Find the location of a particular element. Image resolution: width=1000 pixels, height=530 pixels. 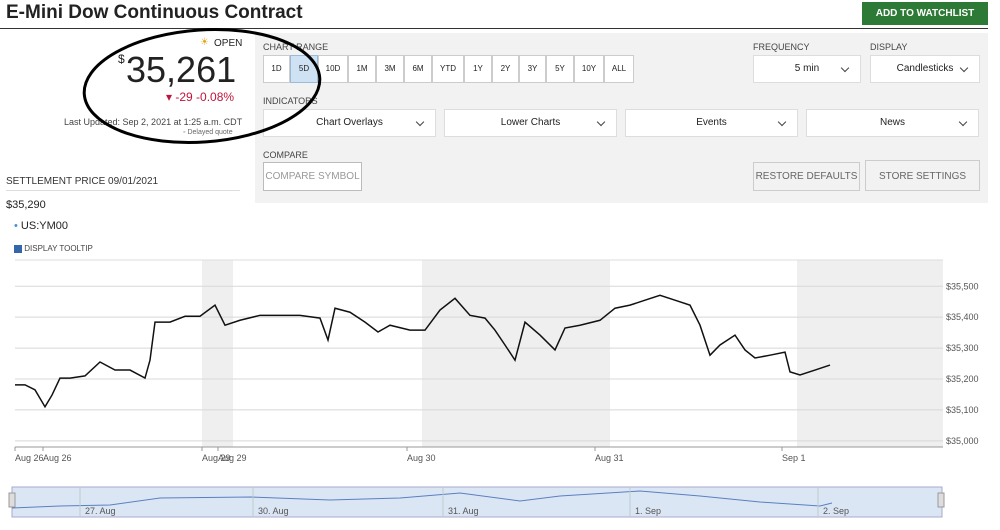

display-value: Candlesticks is located at coordinates (925, 68).